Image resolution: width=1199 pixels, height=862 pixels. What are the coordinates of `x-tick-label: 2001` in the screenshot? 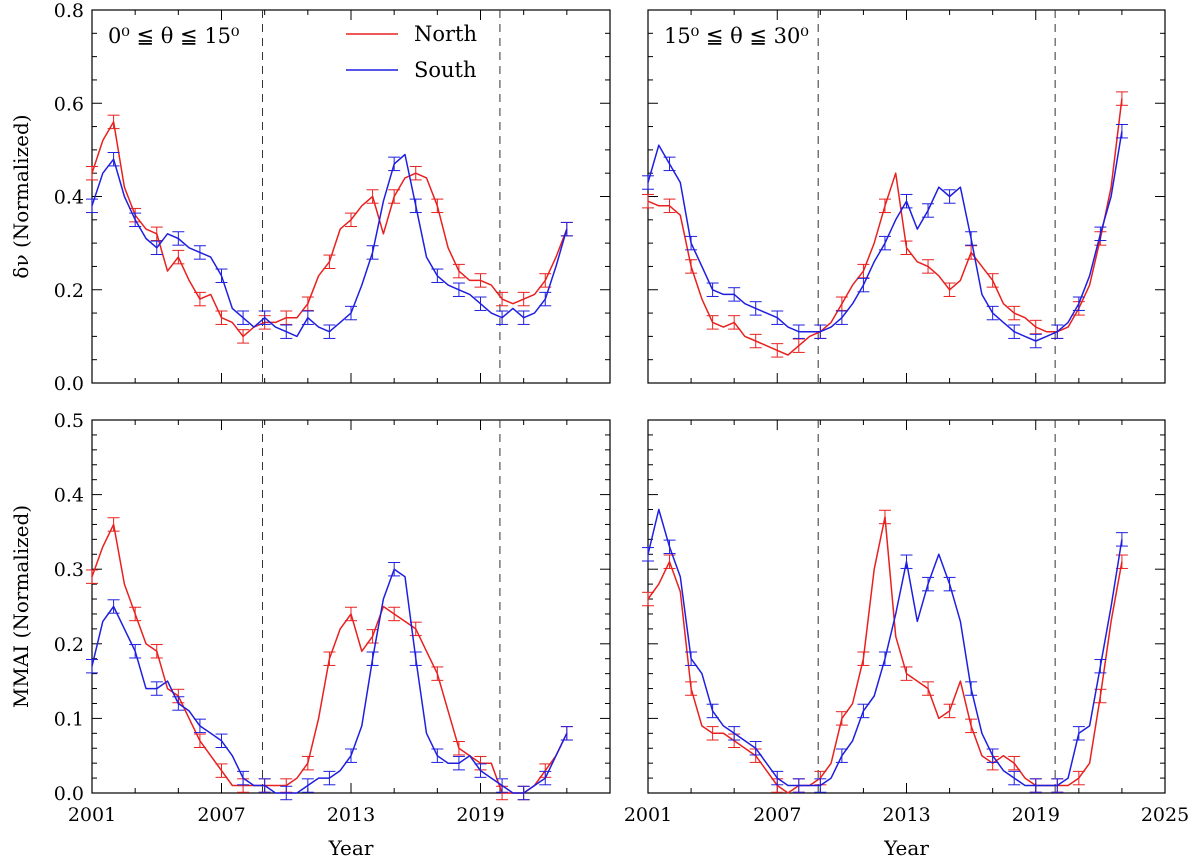 It's located at (648, 815).